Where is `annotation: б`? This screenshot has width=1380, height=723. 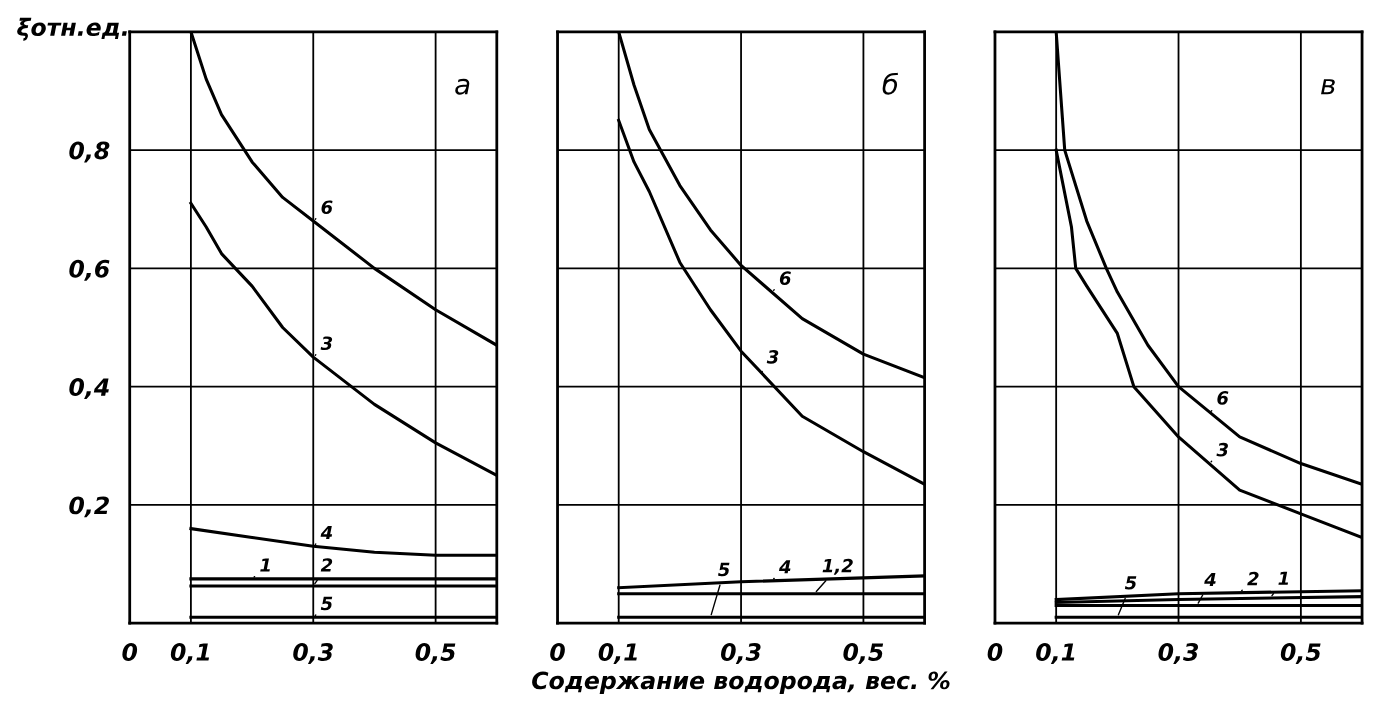
annotation: б is located at coordinates (890, 83).